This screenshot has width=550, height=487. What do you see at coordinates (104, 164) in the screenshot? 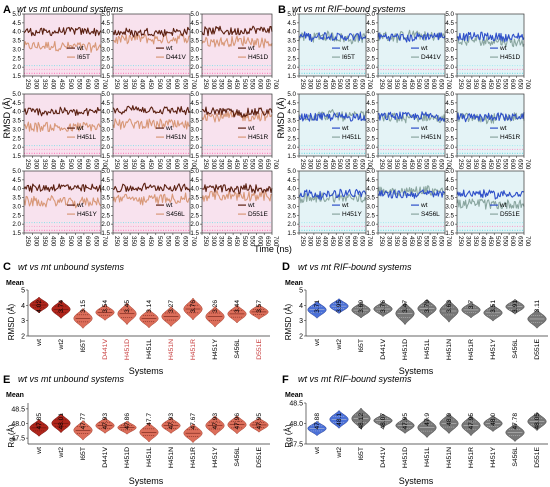
I see `xtick-label-a-3: 700` at bounding box center [104, 164].